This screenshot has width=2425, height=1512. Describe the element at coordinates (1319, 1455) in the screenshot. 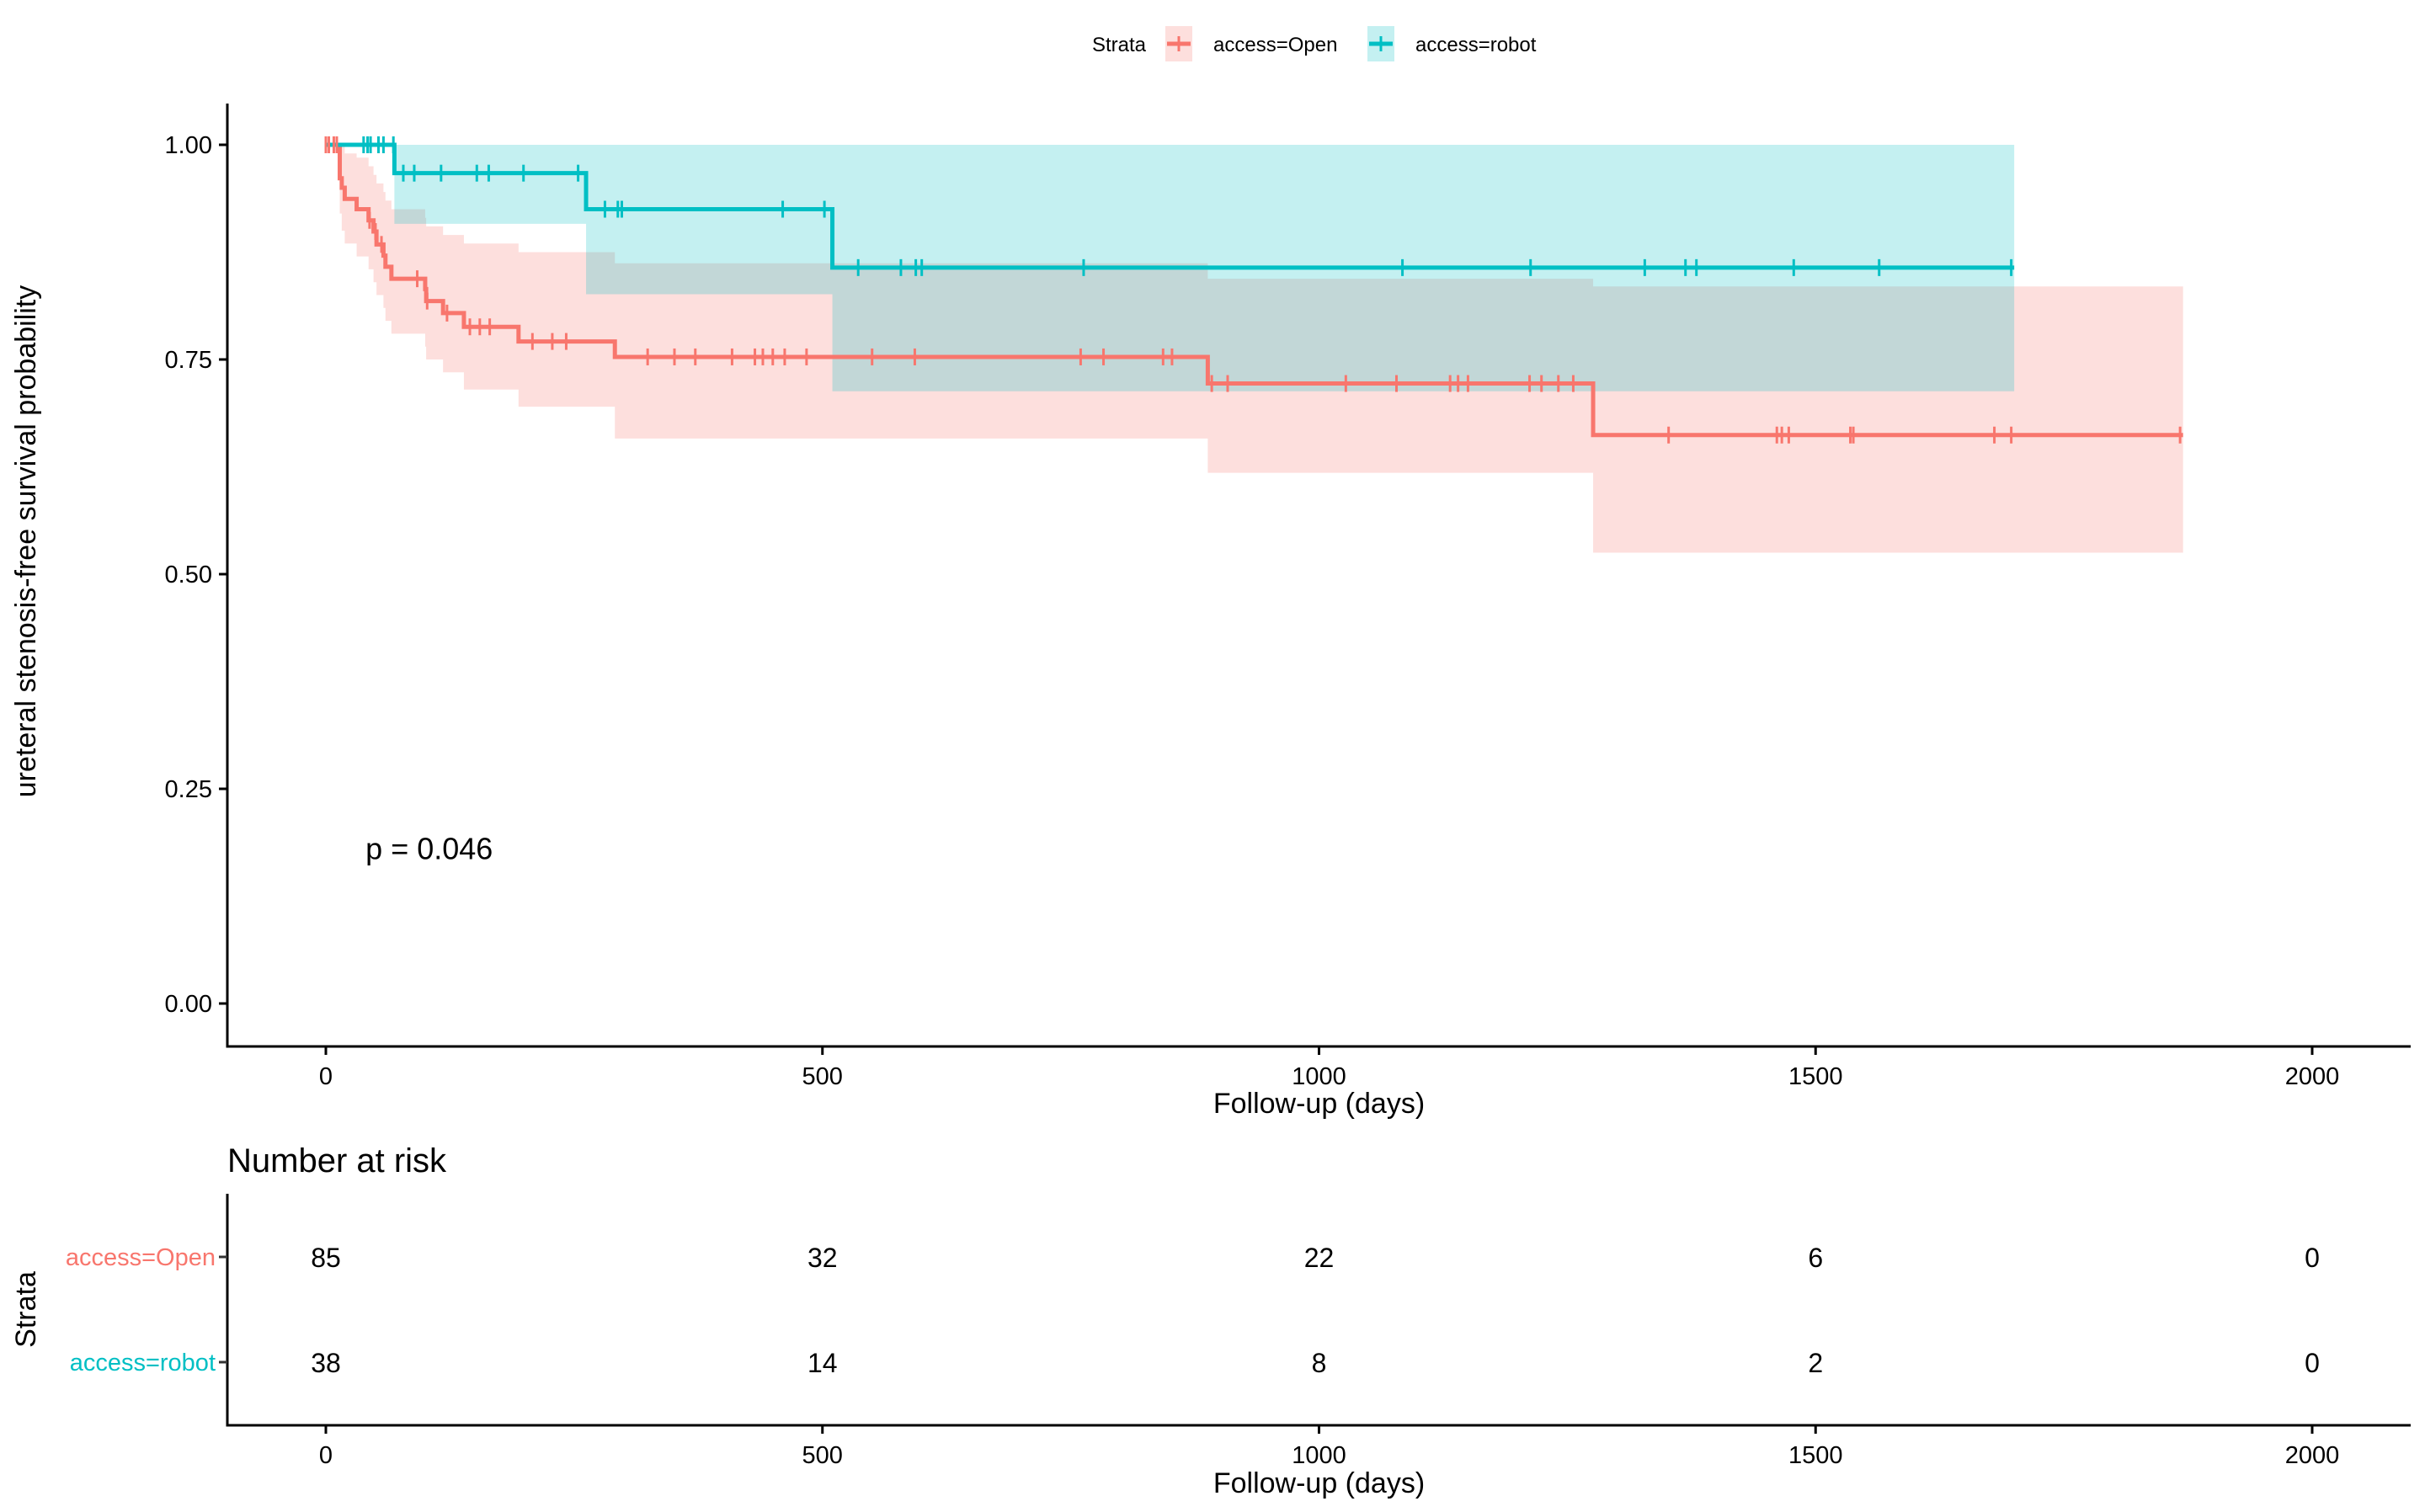

I see `risk-x-tick-label: 1000` at that location.